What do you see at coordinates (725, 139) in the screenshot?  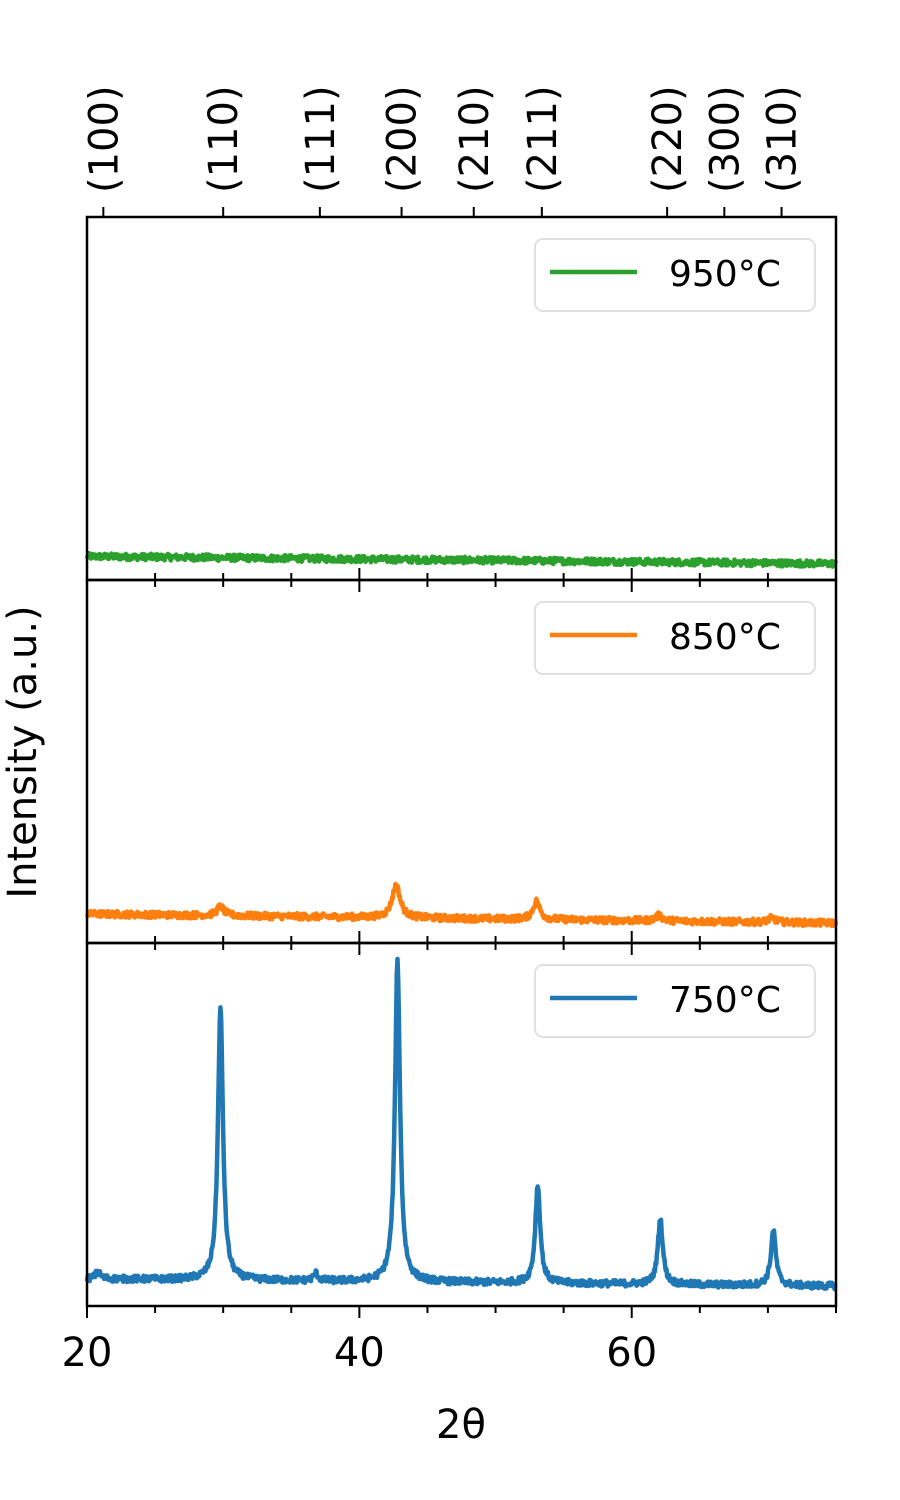 I see `miller-index-label: (300)` at bounding box center [725, 139].